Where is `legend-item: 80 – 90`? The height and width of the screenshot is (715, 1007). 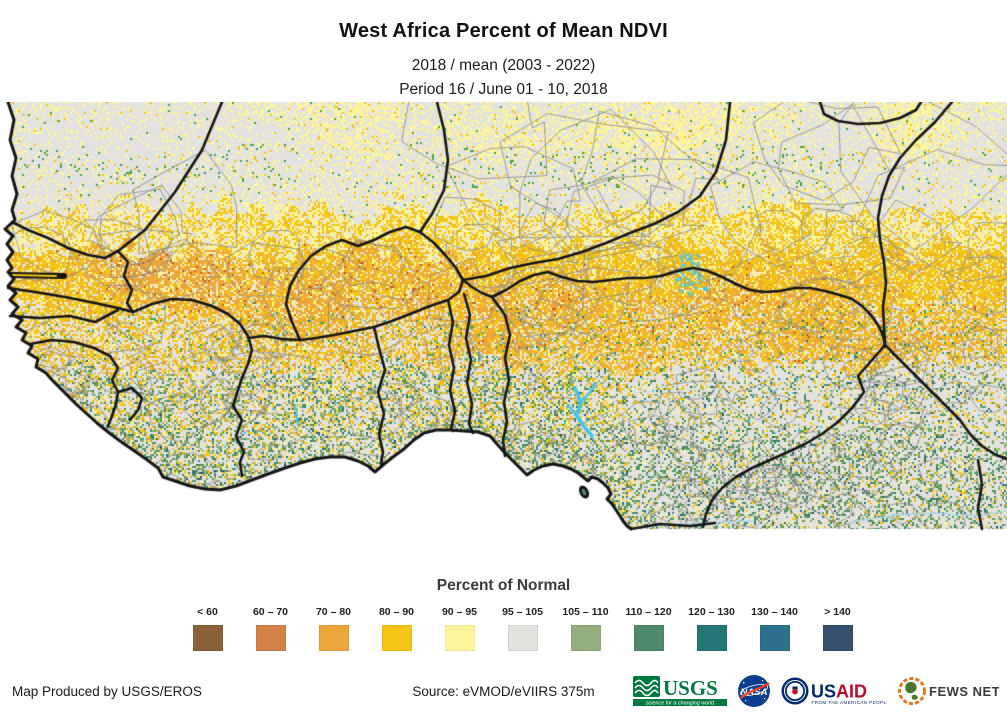 legend-item: 80 – 90 is located at coordinates (396, 628).